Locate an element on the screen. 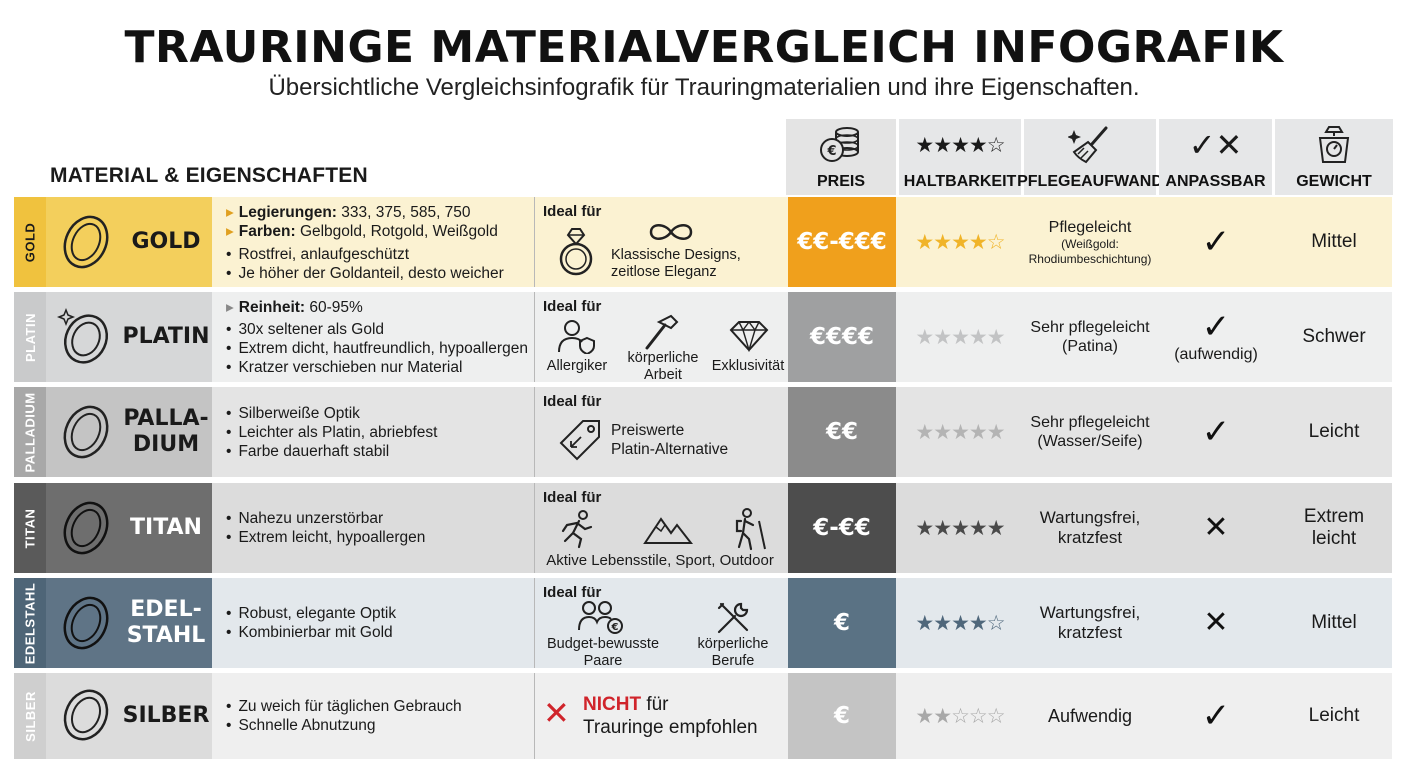 This screenshot has width=1408, height=768. ideal-label-berufe: körperliche Berufe is located at coordinates (733, 652).